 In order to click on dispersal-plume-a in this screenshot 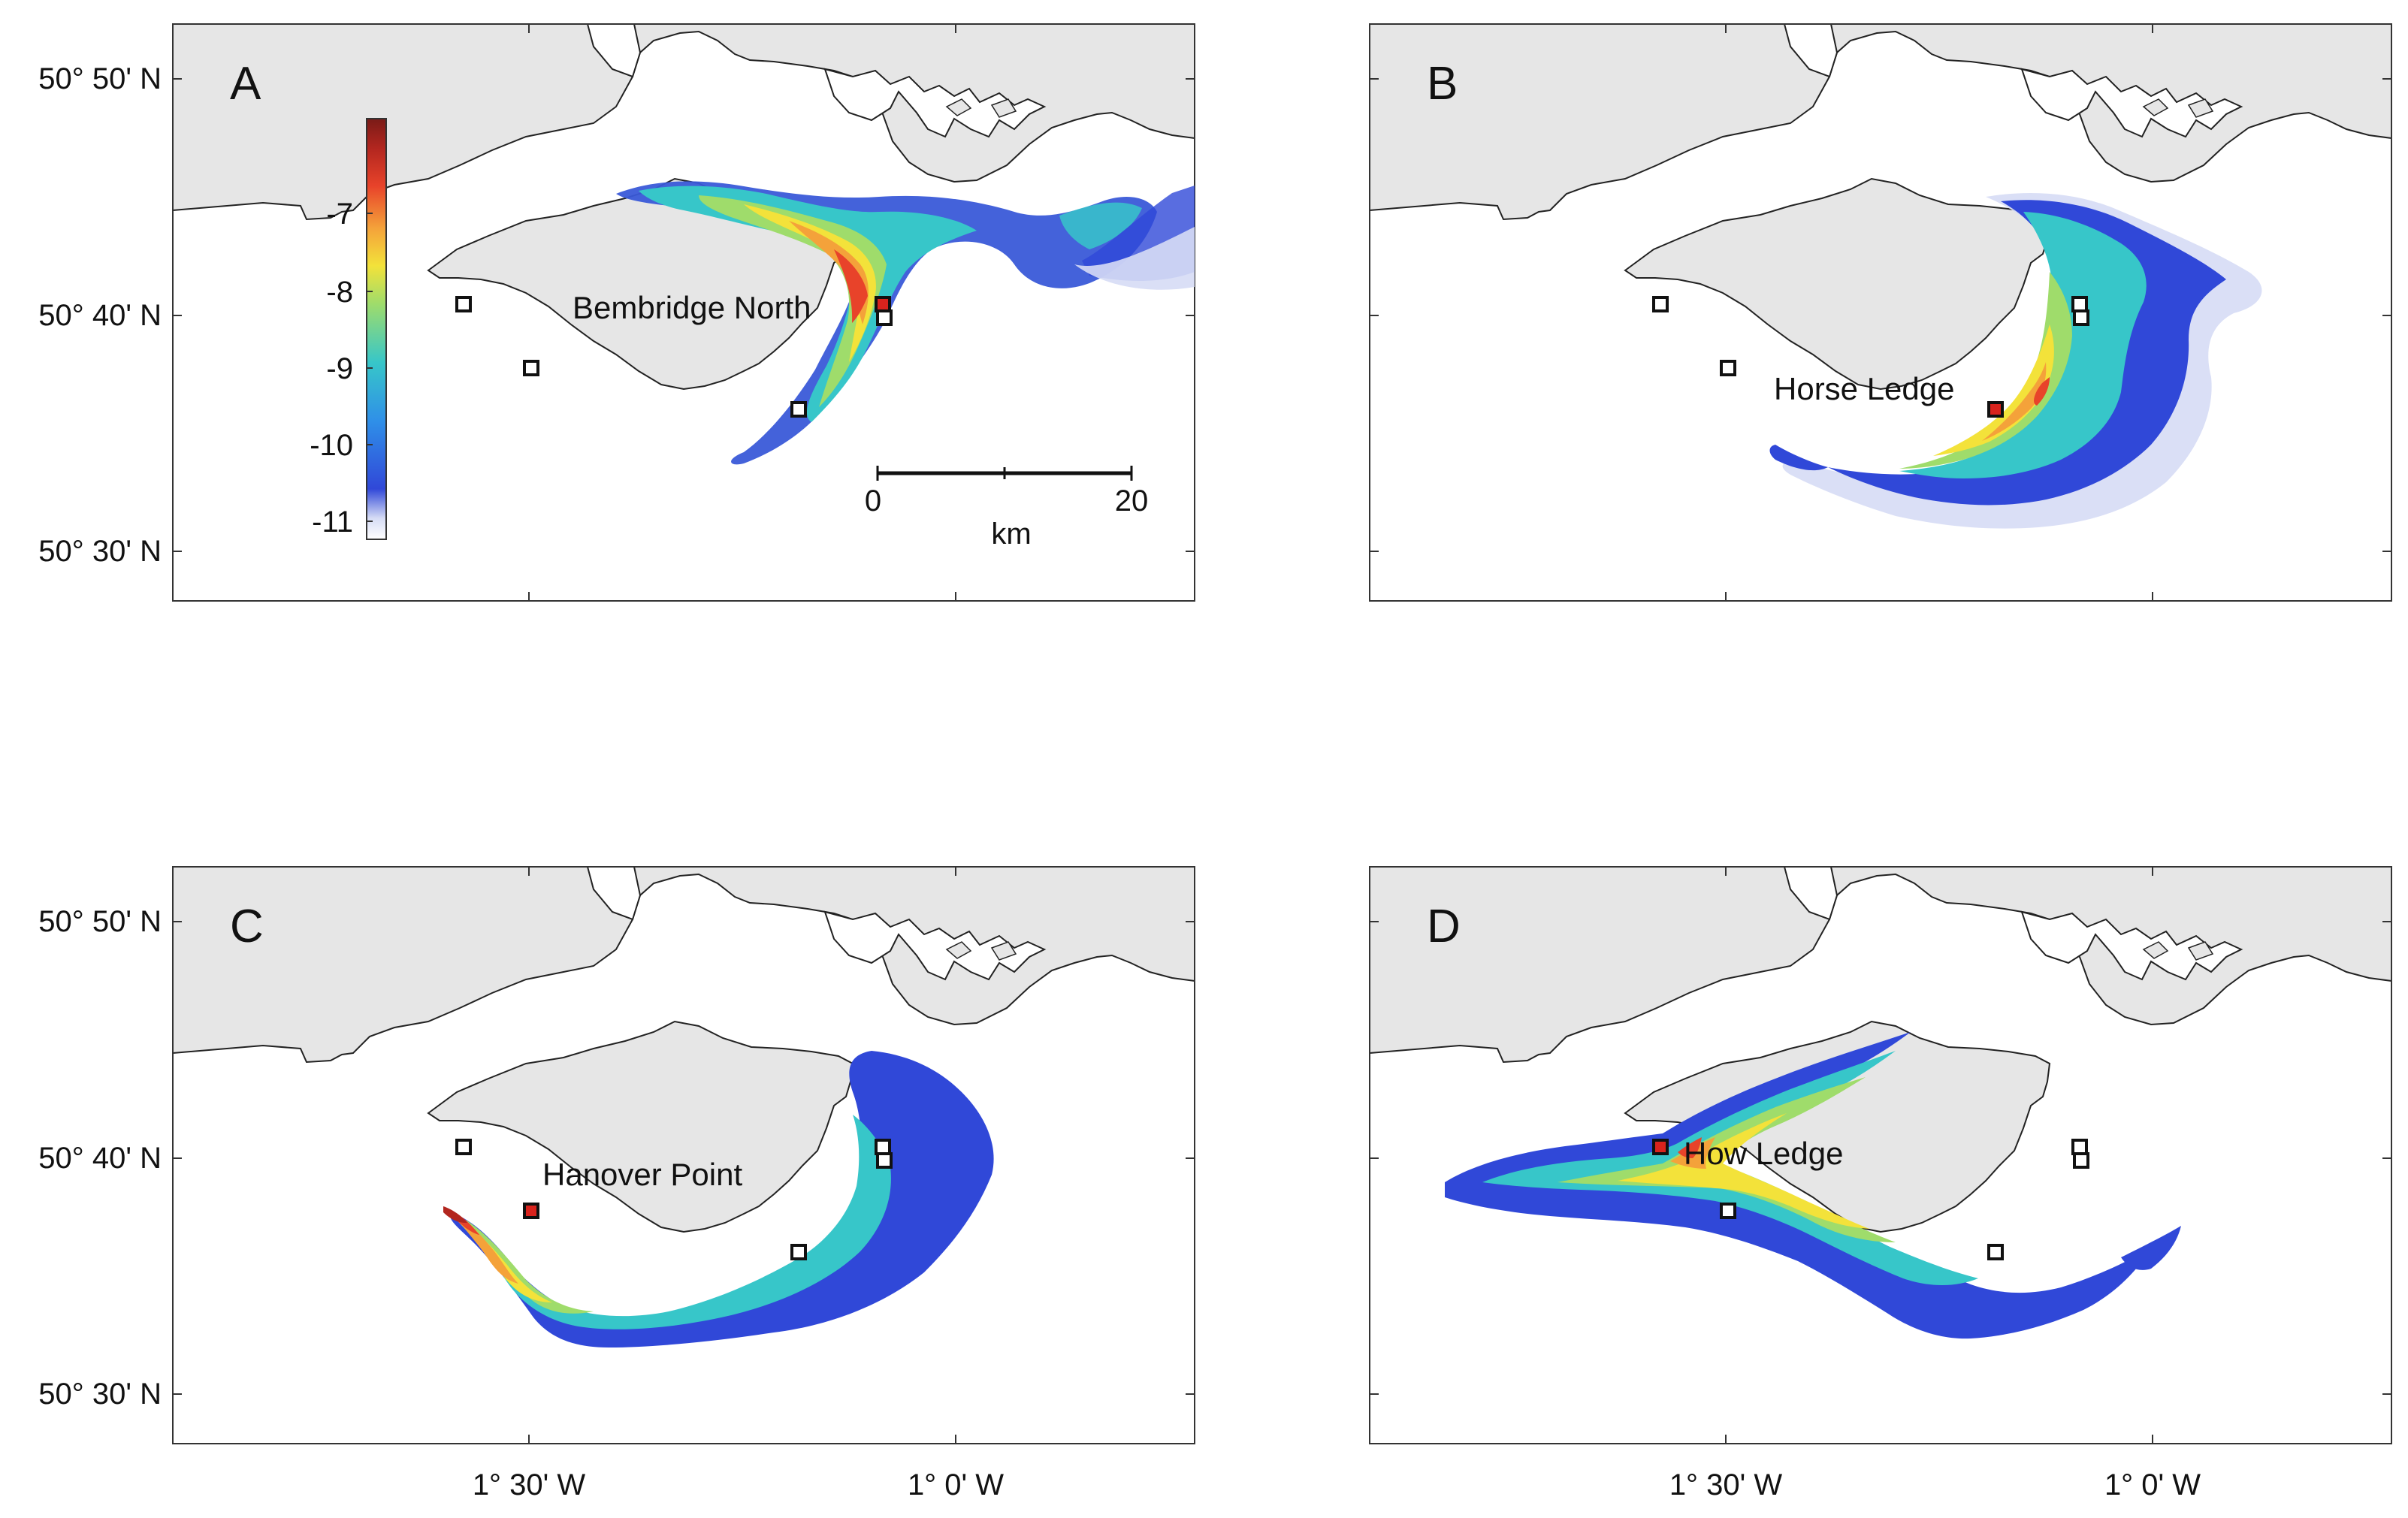, I will do `click(905, 323)`.